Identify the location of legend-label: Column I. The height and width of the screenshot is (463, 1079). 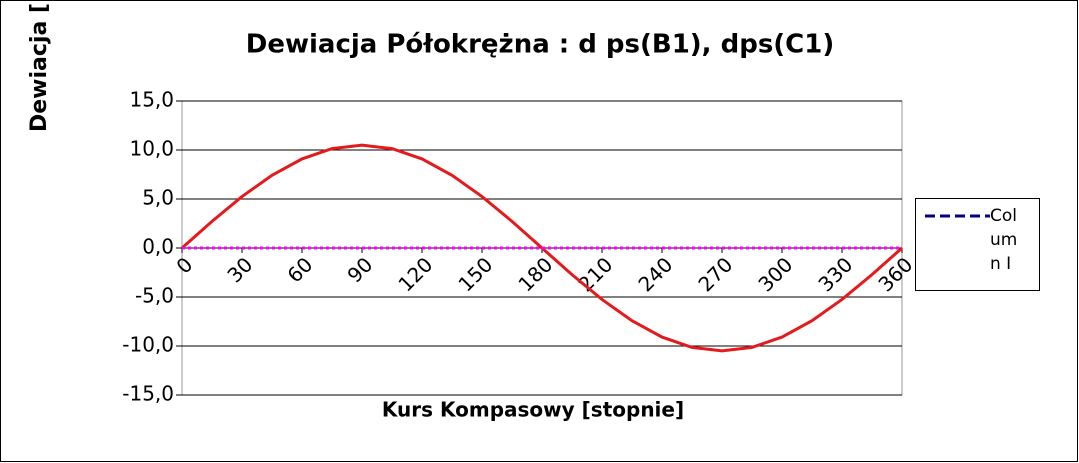
(1004, 240).